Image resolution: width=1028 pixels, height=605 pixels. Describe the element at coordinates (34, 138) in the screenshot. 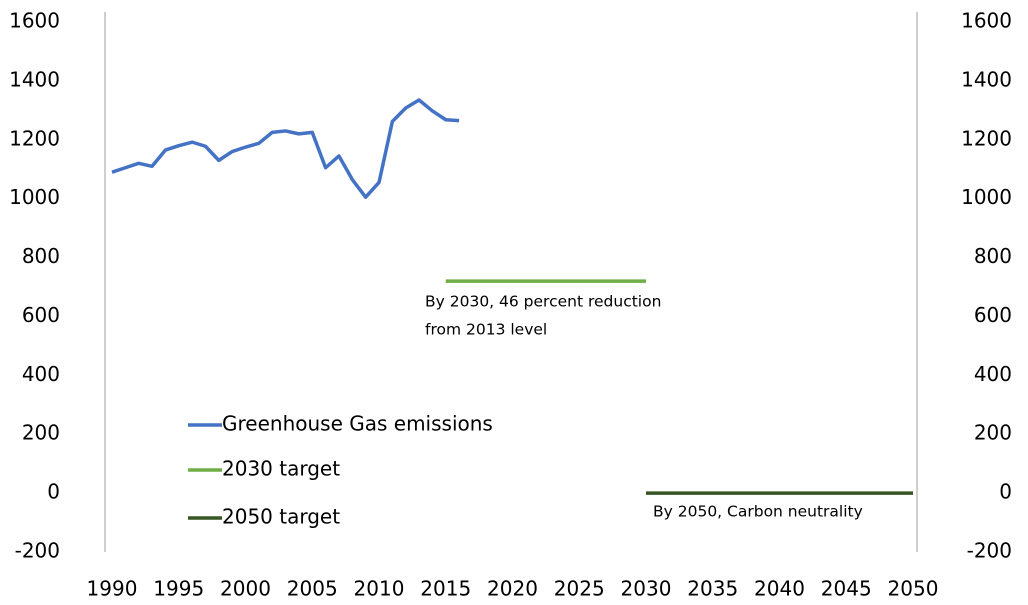

I see `y-tick-label: 1200` at that location.